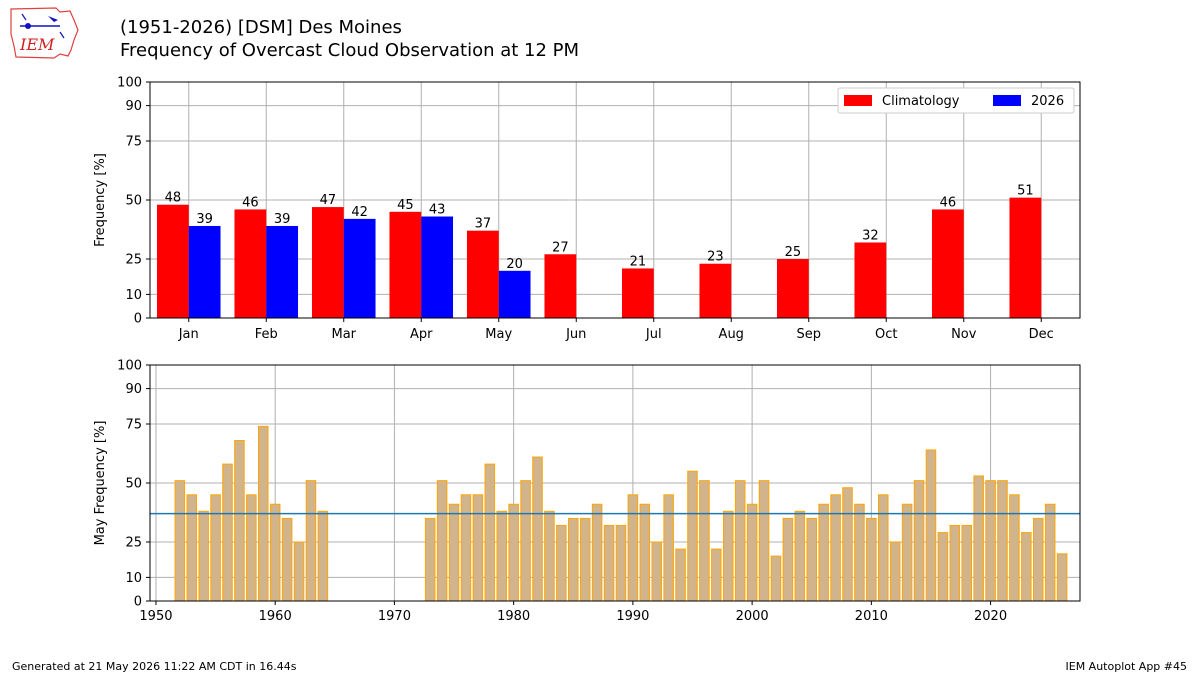 The image size is (1200, 675). Describe the element at coordinates (575, 334) in the screenshot. I see `top-x-tick-label: Jun` at that location.